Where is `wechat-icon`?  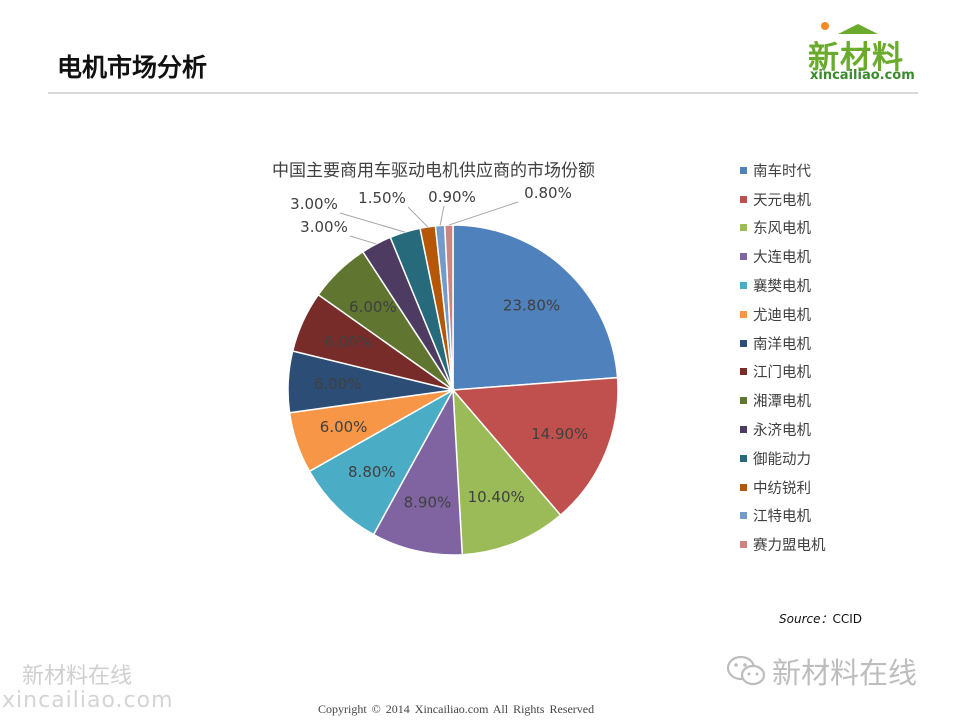 wechat-icon is located at coordinates (746, 670).